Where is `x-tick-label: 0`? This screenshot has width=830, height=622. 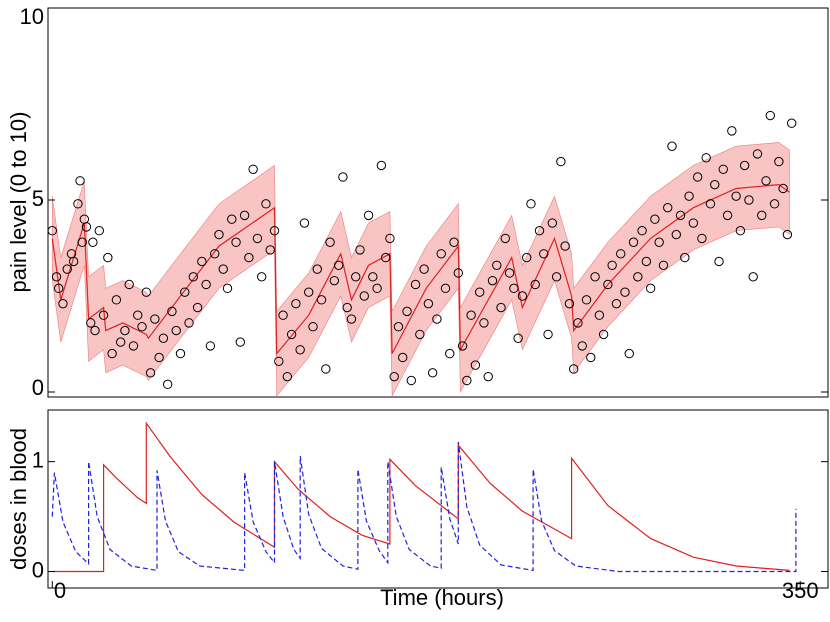 x-tick-label: 0 is located at coordinates (60, 590).